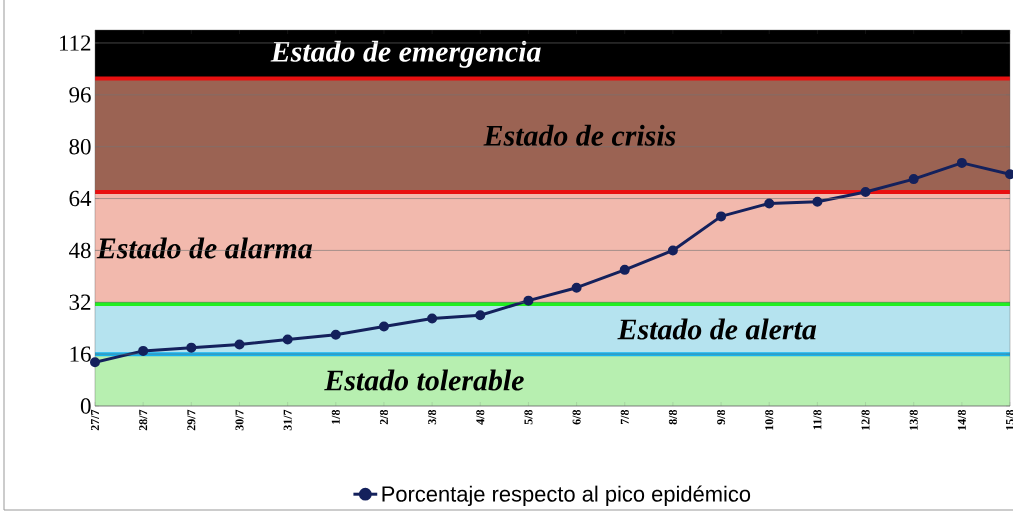  I want to click on band-label: Estado de alerta, so click(717, 329).